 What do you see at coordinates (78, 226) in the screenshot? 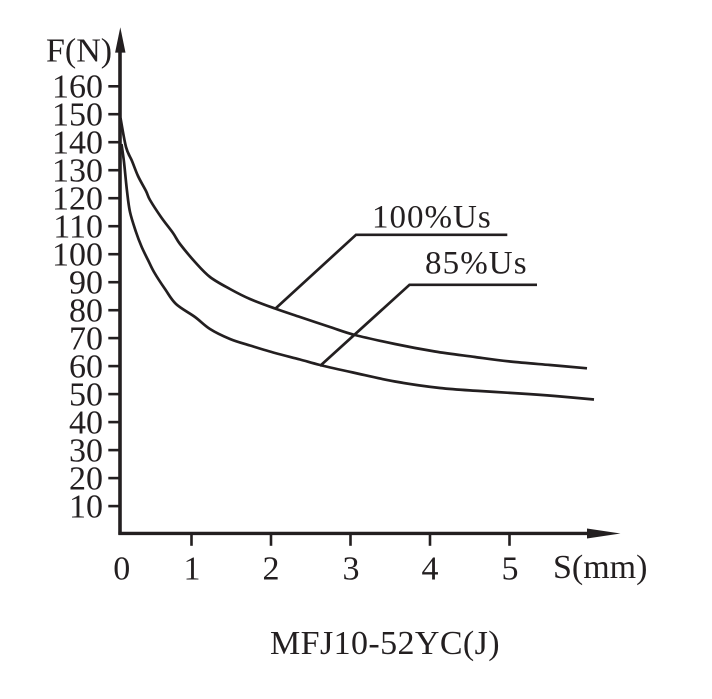
I see `svg-text: 110` at bounding box center [78, 226].